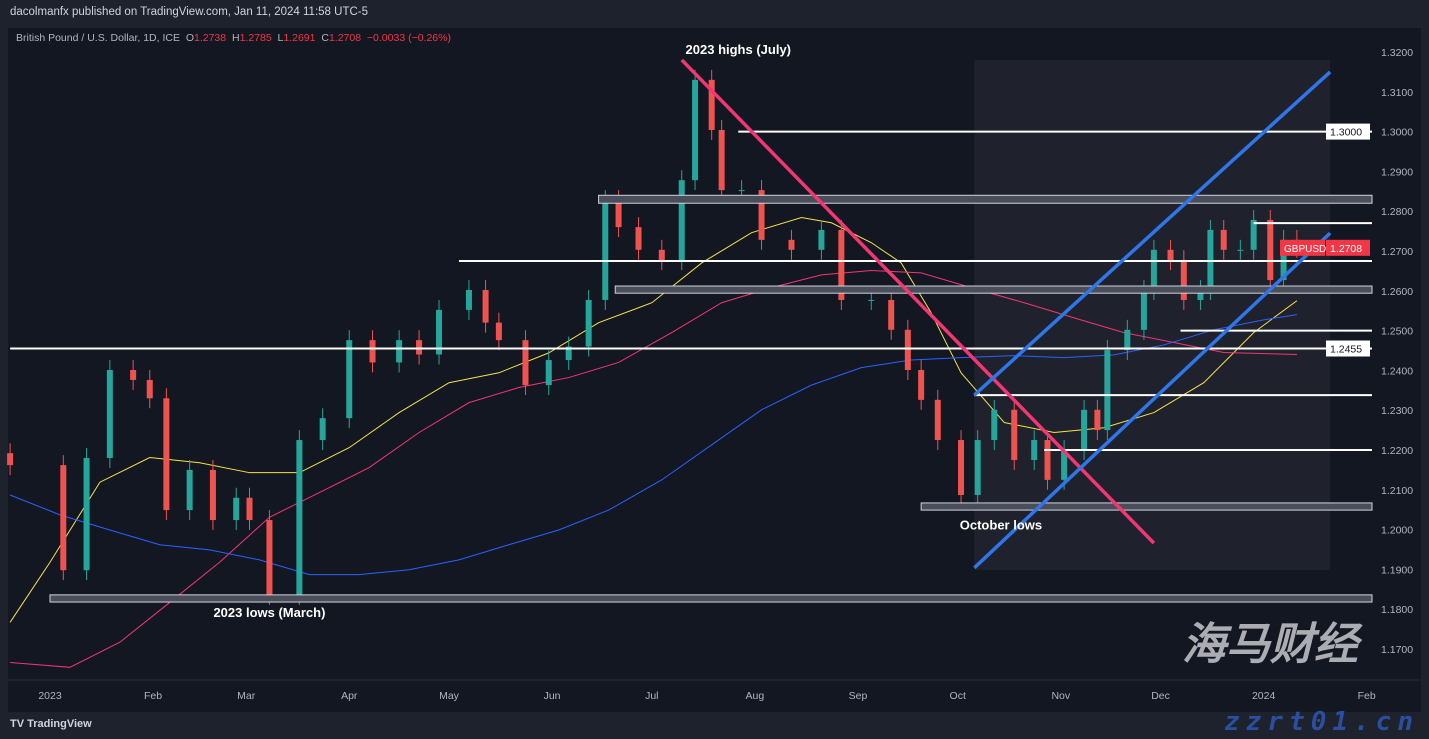  I want to click on y-tick-label: 1.2900, so click(1397, 172).